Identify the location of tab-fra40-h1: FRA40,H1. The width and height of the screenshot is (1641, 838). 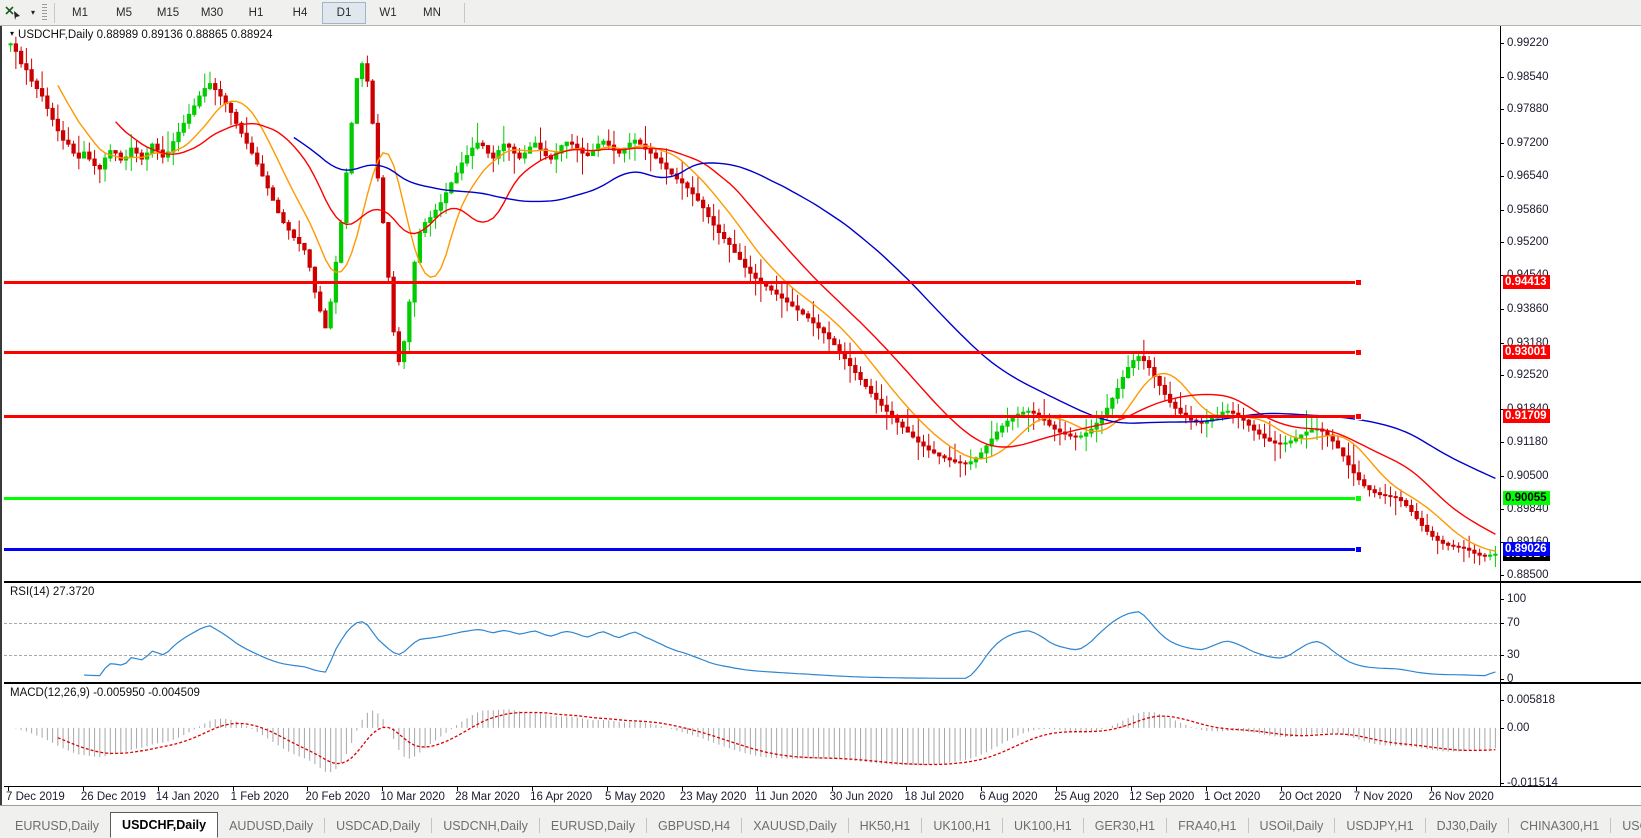
(1207, 826).